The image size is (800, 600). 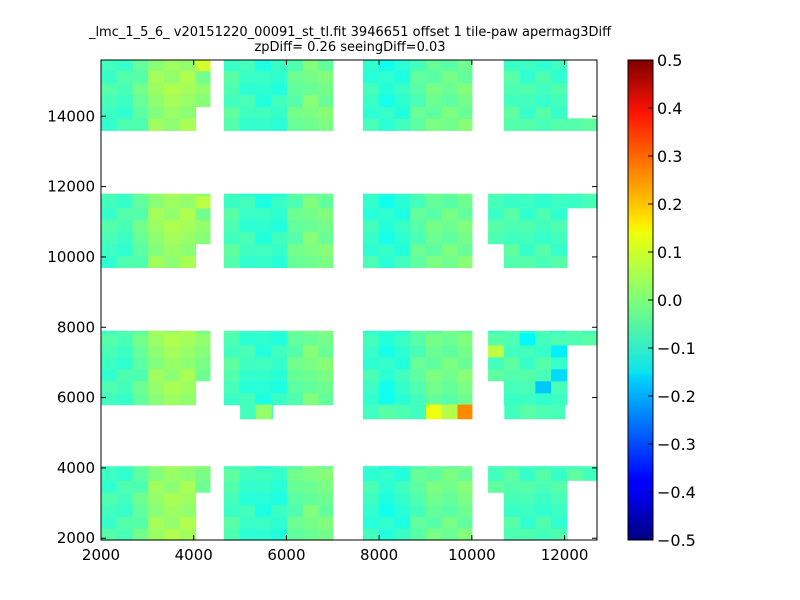 What do you see at coordinates (669, 60) in the screenshot?
I see `colorbar-tick-label: 0.5` at bounding box center [669, 60].